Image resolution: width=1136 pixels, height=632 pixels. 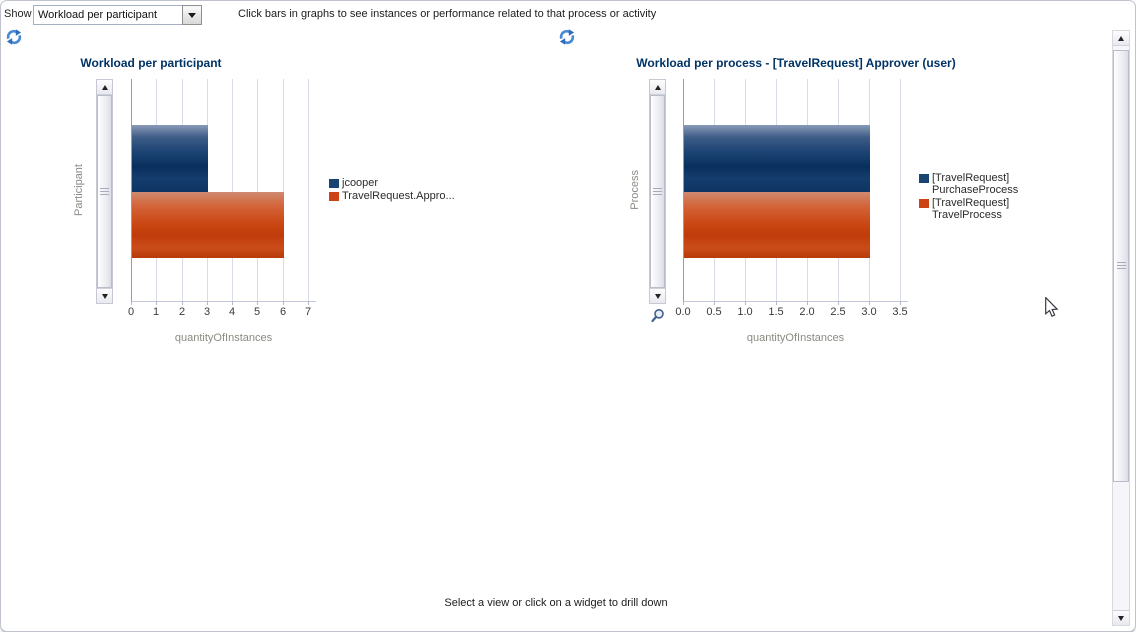 What do you see at coordinates (207, 312) in the screenshot?
I see `x-tick-label: 3` at bounding box center [207, 312].